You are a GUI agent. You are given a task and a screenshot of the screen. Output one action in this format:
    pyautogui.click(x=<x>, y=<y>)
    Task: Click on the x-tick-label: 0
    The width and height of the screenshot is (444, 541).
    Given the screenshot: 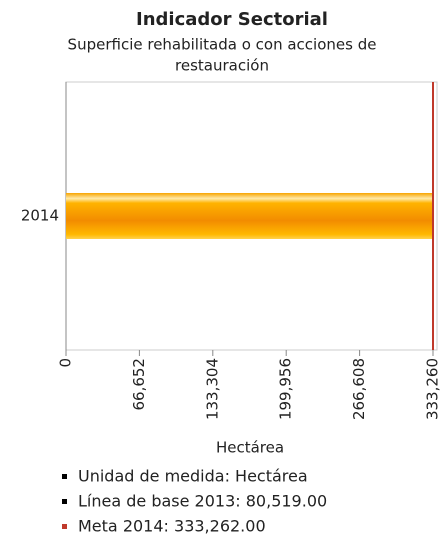 What is the action you would take?
    pyautogui.click(x=66, y=363)
    